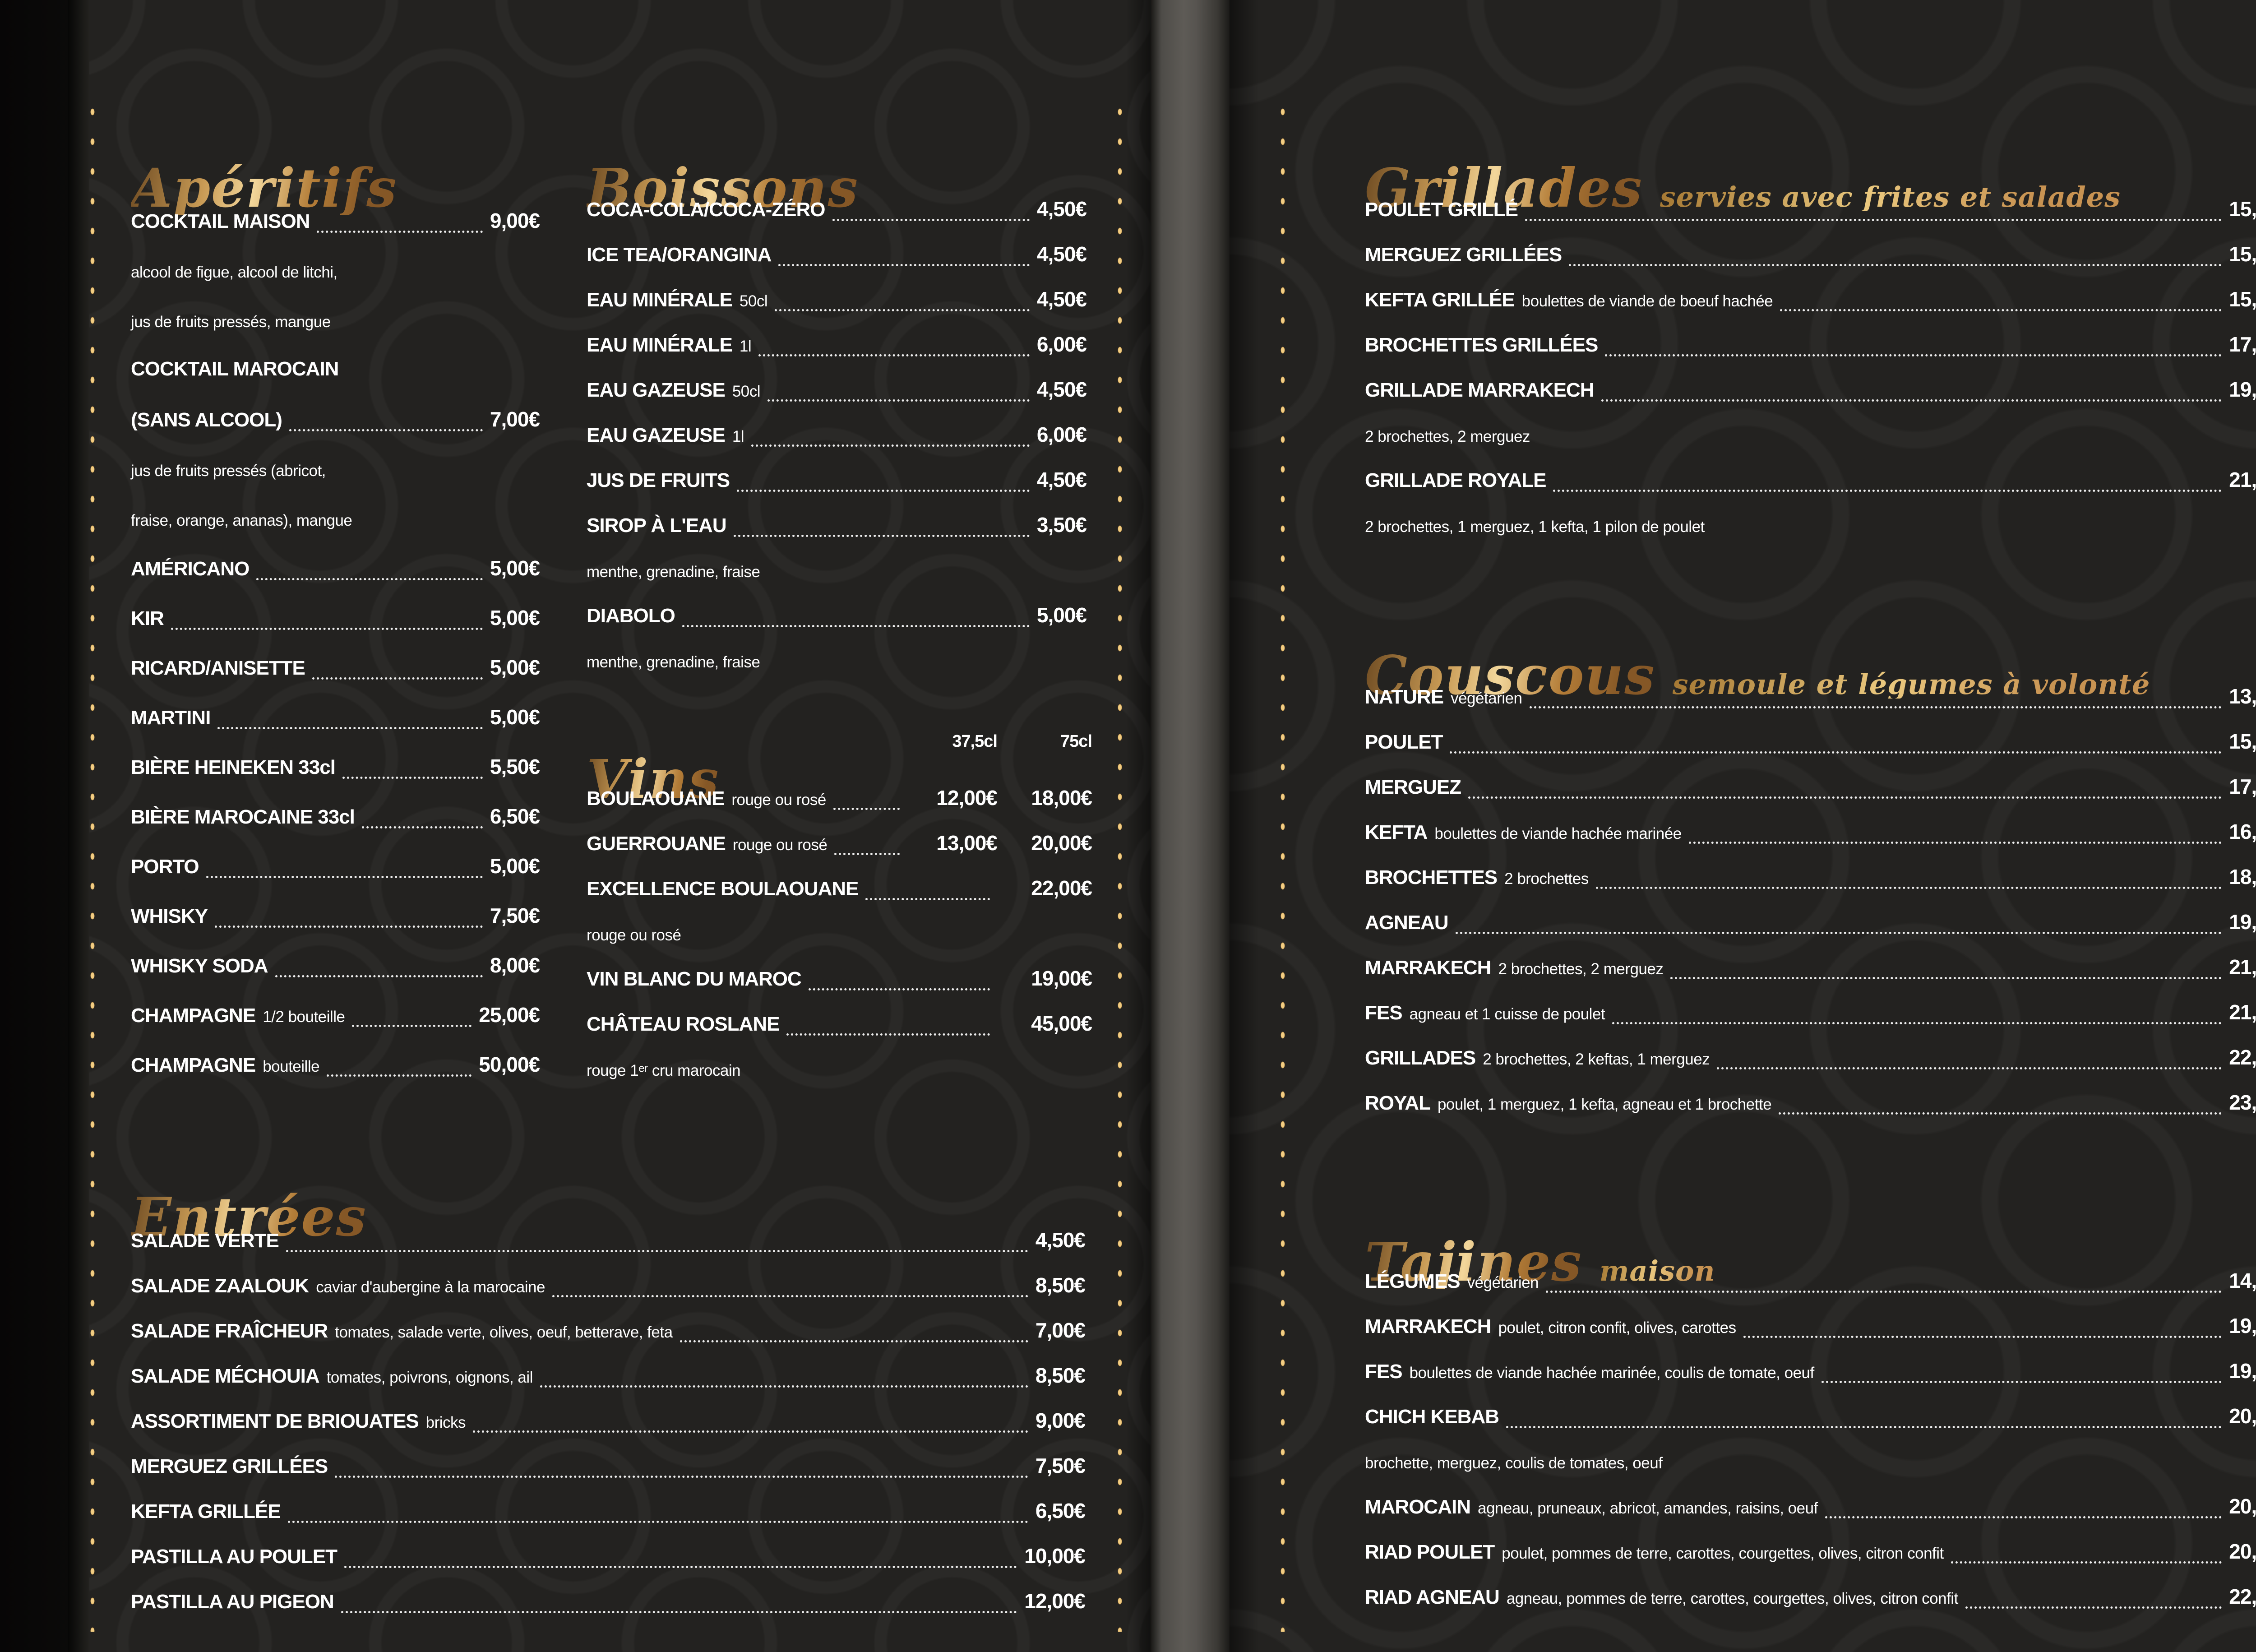  What do you see at coordinates (2242, 786) in the screenshot?
I see `item-price: 17,00€` at bounding box center [2242, 786].